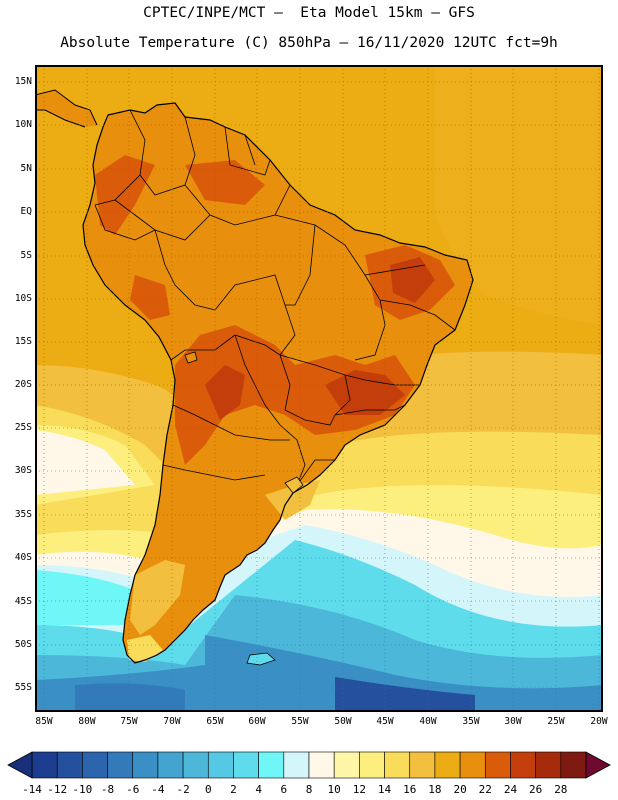 This screenshot has width=618, height=800. What do you see at coordinates (23, 81) in the screenshot?
I see `lat-label: 15N` at bounding box center [23, 81].